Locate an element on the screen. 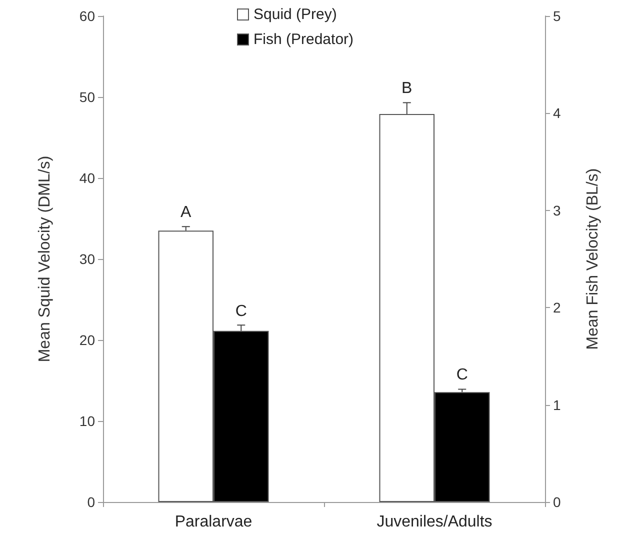 The image size is (632, 540). y2-tick-label: 0 is located at coordinates (557, 502).